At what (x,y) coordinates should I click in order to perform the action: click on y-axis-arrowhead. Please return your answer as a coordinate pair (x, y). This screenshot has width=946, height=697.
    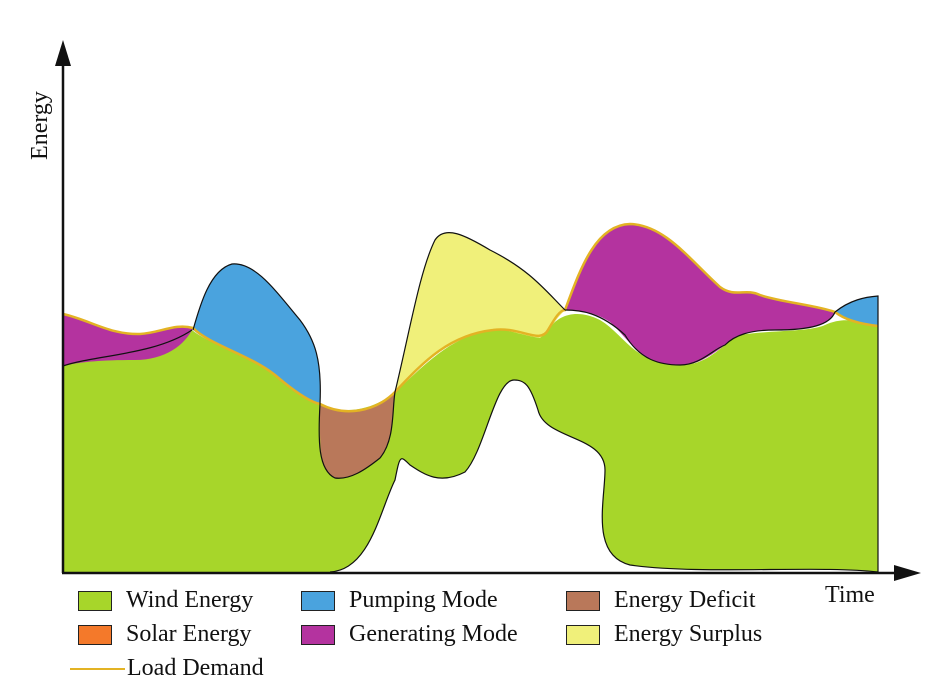
    Looking at the image, I should click on (63, 53).